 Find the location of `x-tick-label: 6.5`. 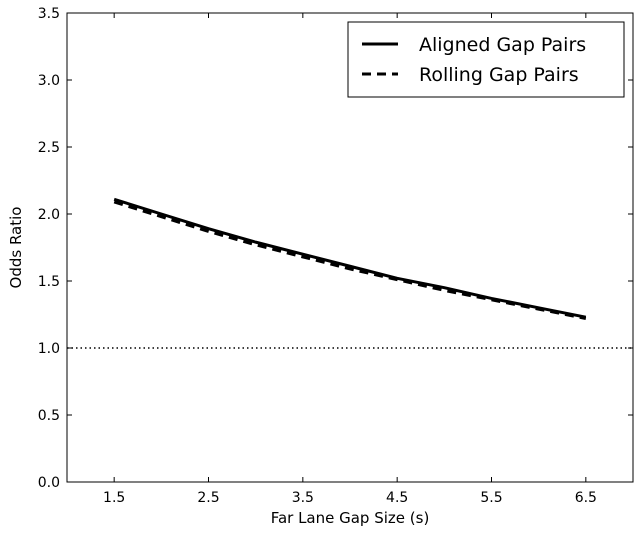

x-tick-label: 6.5 is located at coordinates (586, 498).